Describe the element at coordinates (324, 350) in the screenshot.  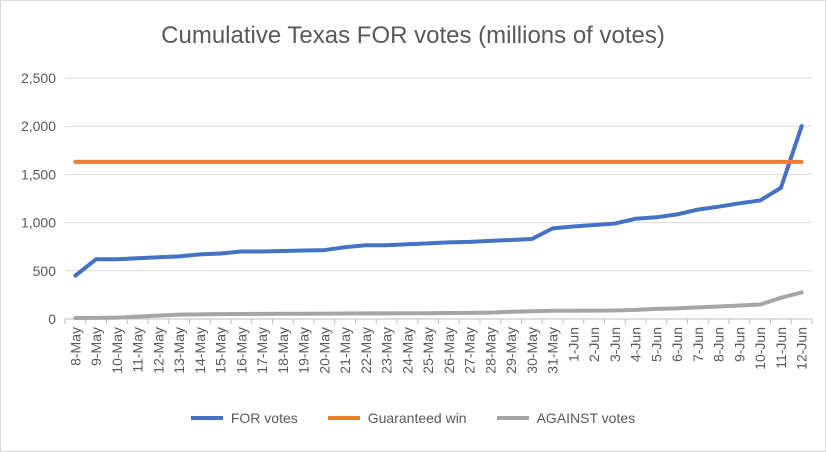
I see `x-tick-label: 20-May` at that location.